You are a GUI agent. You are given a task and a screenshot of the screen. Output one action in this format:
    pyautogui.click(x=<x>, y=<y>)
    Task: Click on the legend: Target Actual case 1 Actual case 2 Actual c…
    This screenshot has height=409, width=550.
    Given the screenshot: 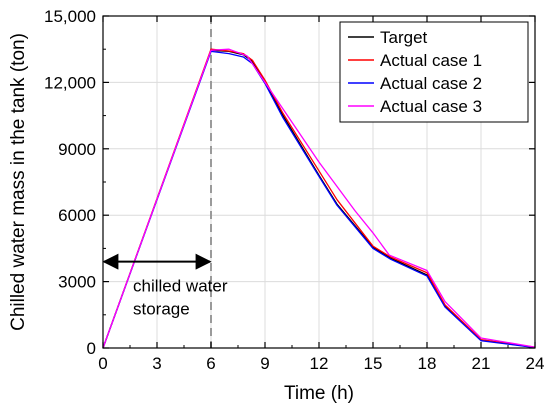 What is the action you would take?
    pyautogui.click(x=434, y=72)
    